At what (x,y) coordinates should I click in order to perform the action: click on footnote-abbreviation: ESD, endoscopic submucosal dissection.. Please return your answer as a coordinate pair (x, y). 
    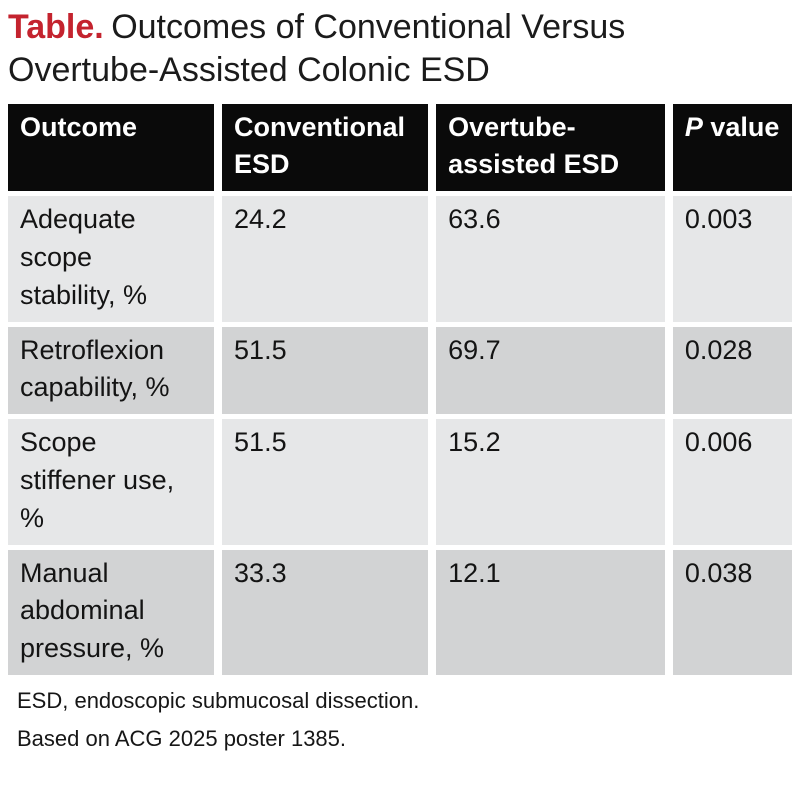
    Looking at the image, I should click on (218, 701).